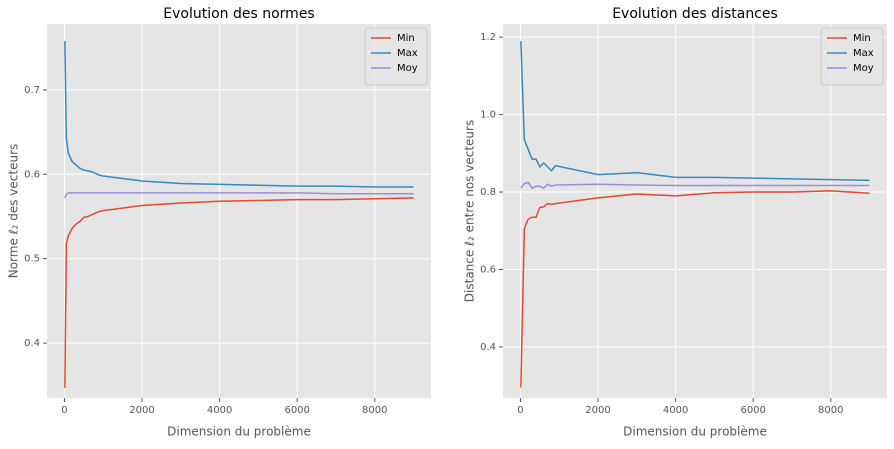  I want to click on chart-title: Evolution des normes, so click(238, 14).